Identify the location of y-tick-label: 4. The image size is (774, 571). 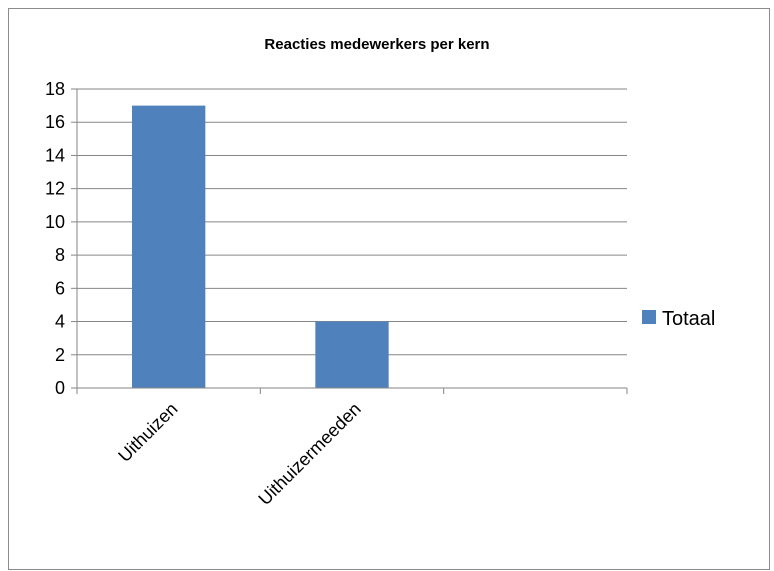
(60, 322).